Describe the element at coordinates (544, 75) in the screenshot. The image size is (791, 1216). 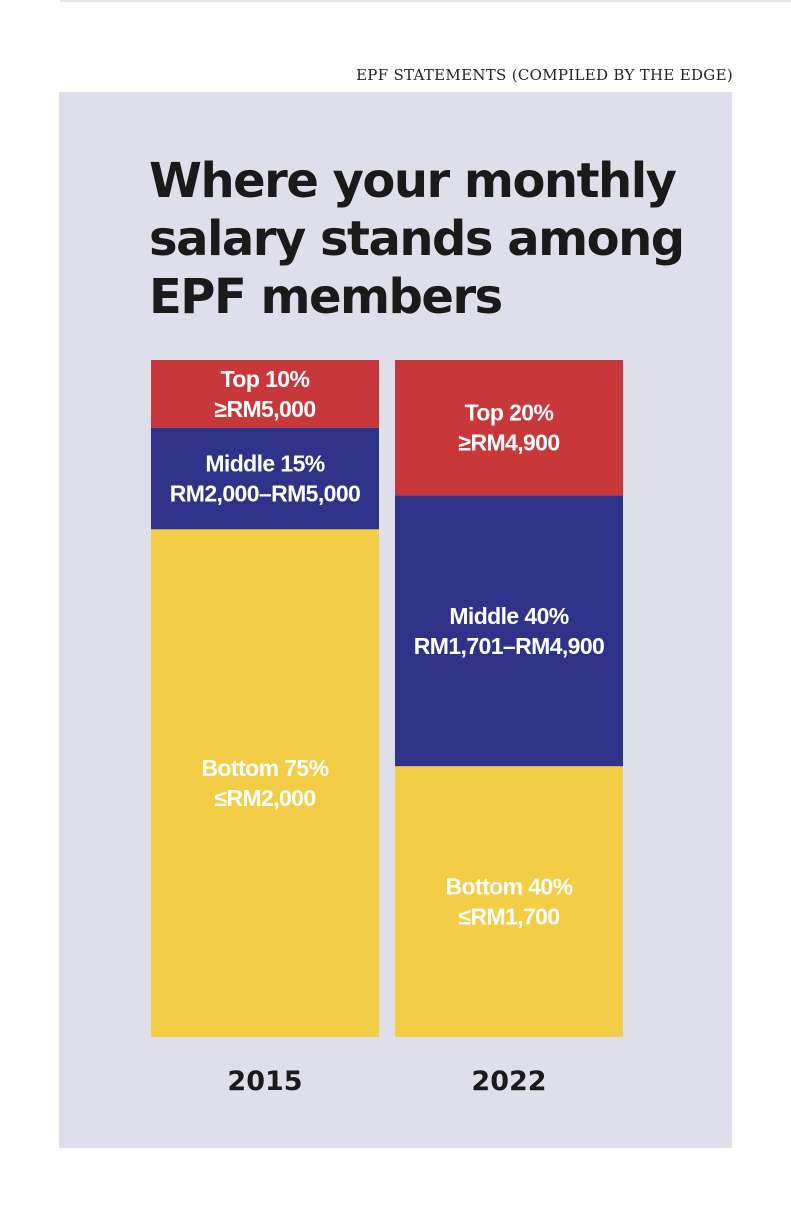
I see `source-credit: EPF STATEMENTS (COMPILED BY THE EDGE)` at that location.